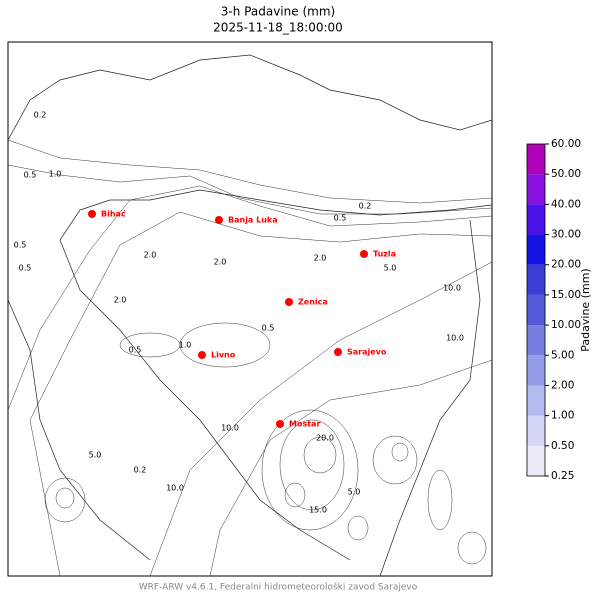 Image resolution: width=600 pixels, height=604 pixels. I want to click on city-label: Banja Luka, so click(253, 220).